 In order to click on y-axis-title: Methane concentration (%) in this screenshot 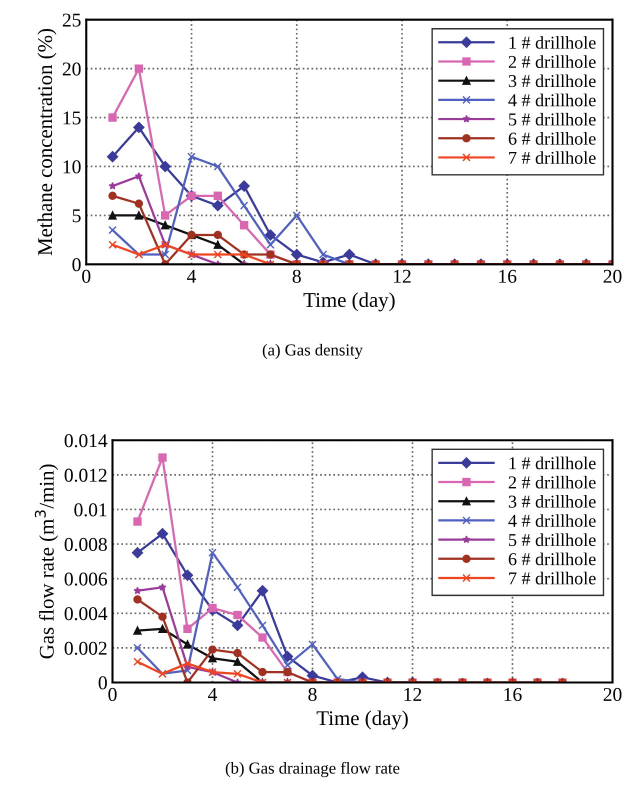, I will do `click(46, 142)`.